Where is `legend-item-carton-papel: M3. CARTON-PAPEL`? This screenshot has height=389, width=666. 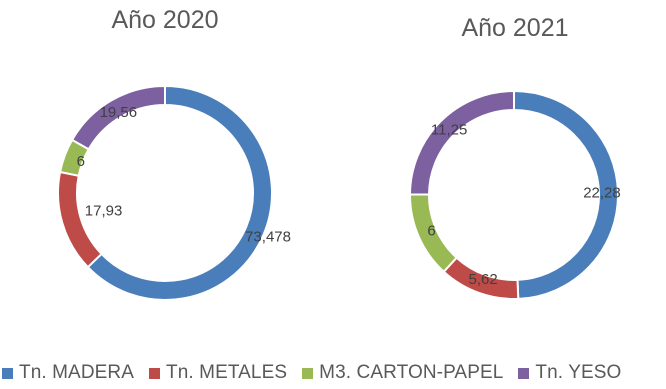 legend-item-carton-papel: M3. CARTON-PAPEL is located at coordinates (402, 373).